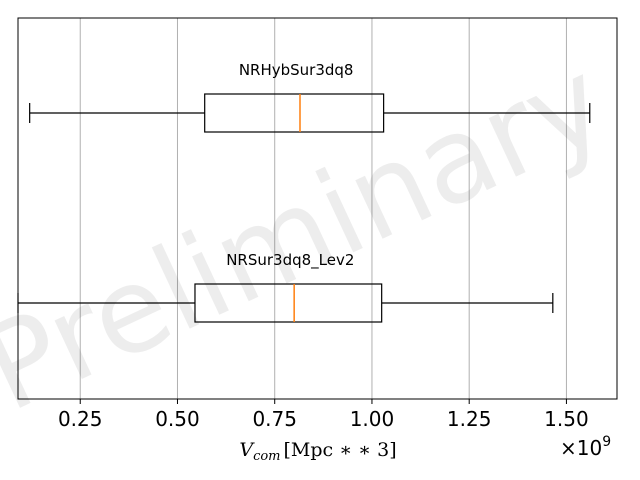  Describe the element at coordinates (606, 442) in the screenshot. I see `x-axis-offset-exponent: 9` at that location.